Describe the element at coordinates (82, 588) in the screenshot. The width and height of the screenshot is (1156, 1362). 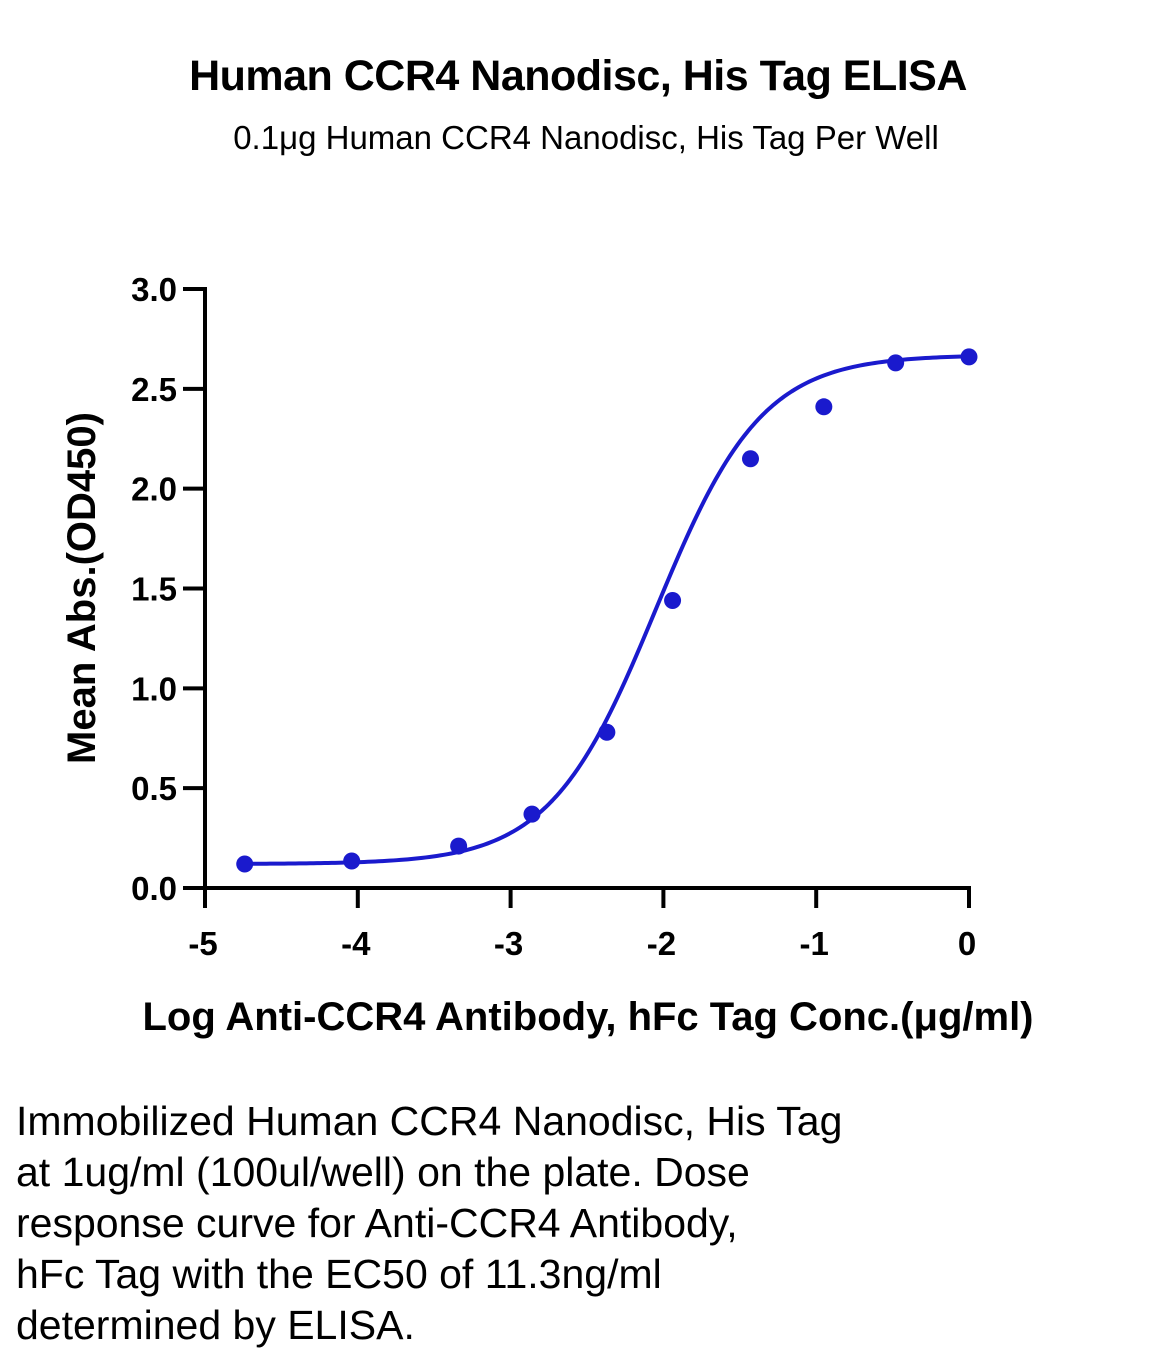
I see `y-axis-title: Mean Abs.(OD450)` at that location.